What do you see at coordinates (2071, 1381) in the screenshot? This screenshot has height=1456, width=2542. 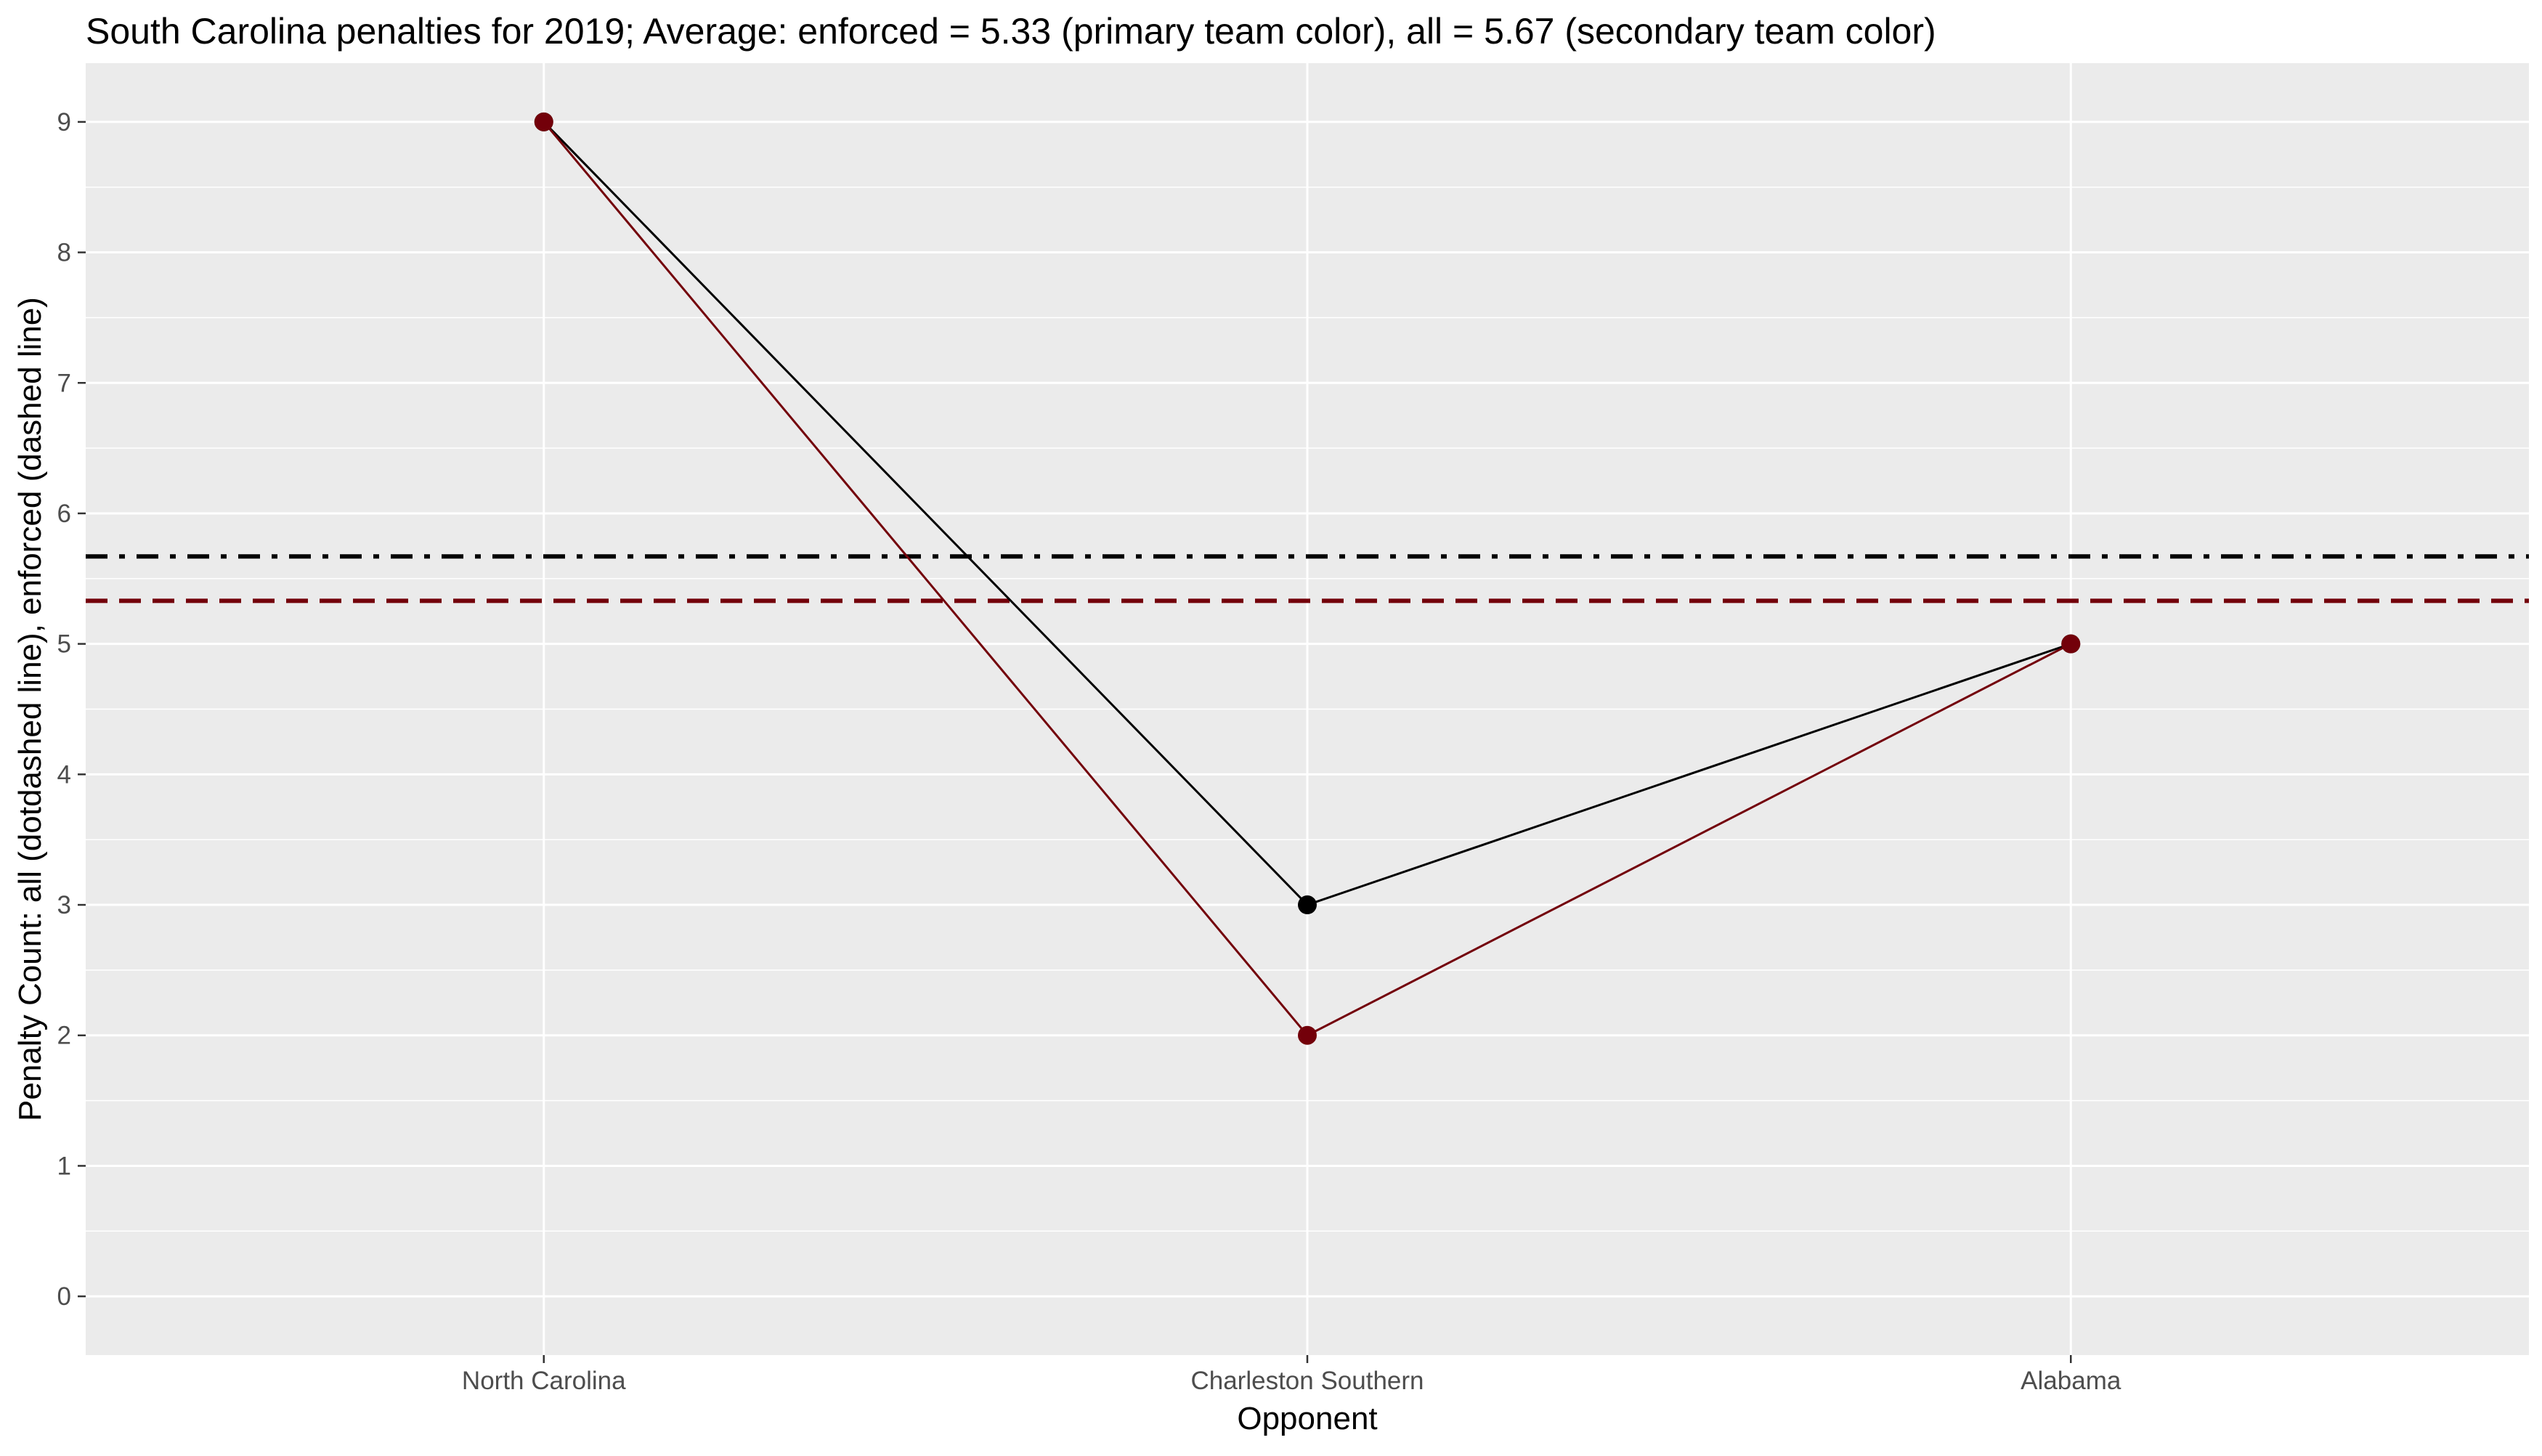 I see `x-tick-label: Alabama` at bounding box center [2071, 1381].